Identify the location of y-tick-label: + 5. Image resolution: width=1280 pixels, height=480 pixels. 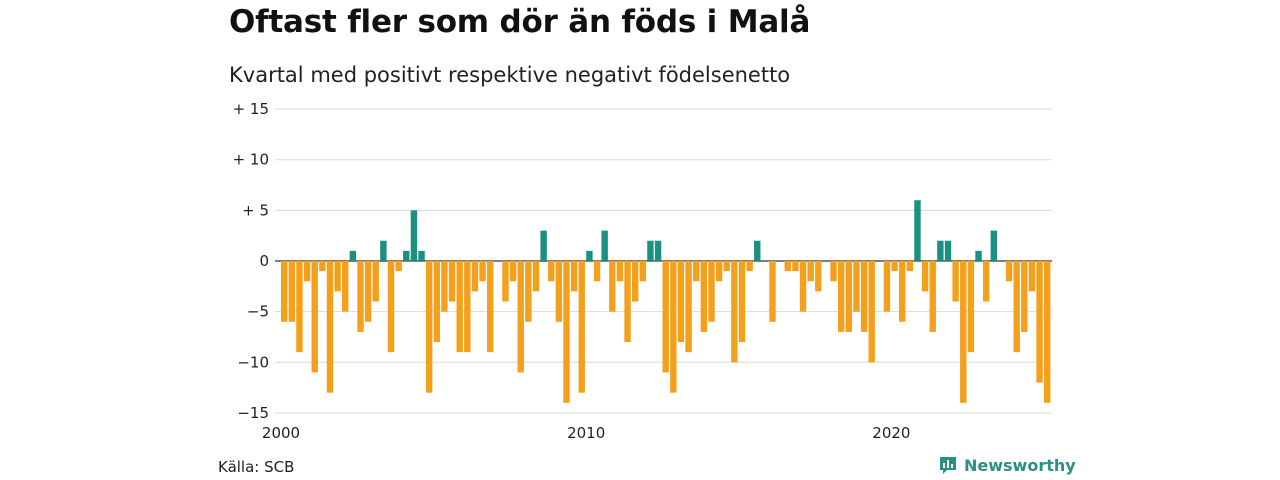
(255, 210).